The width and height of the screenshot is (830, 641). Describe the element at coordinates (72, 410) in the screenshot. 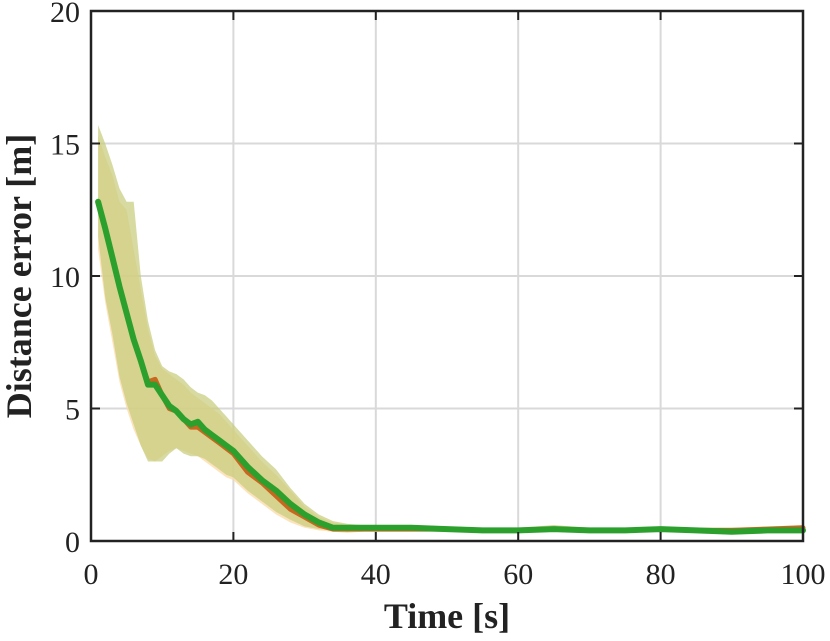

I see `y-tick-label: 5` at that location.